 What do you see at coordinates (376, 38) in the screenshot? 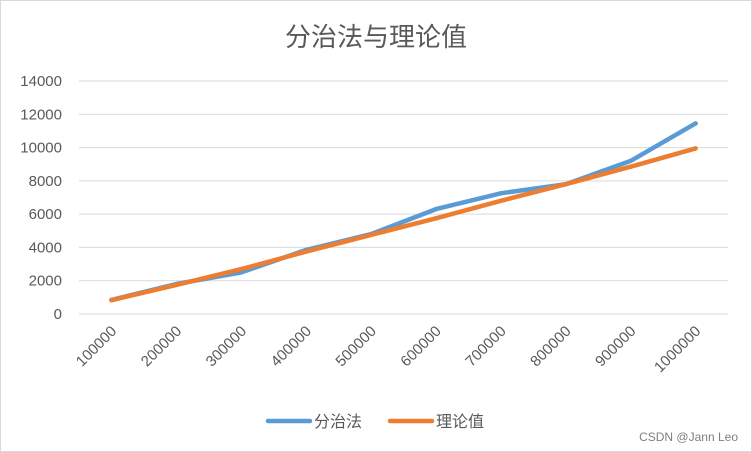
I see `chart-title: 分治法与理论值` at bounding box center [376, 38].